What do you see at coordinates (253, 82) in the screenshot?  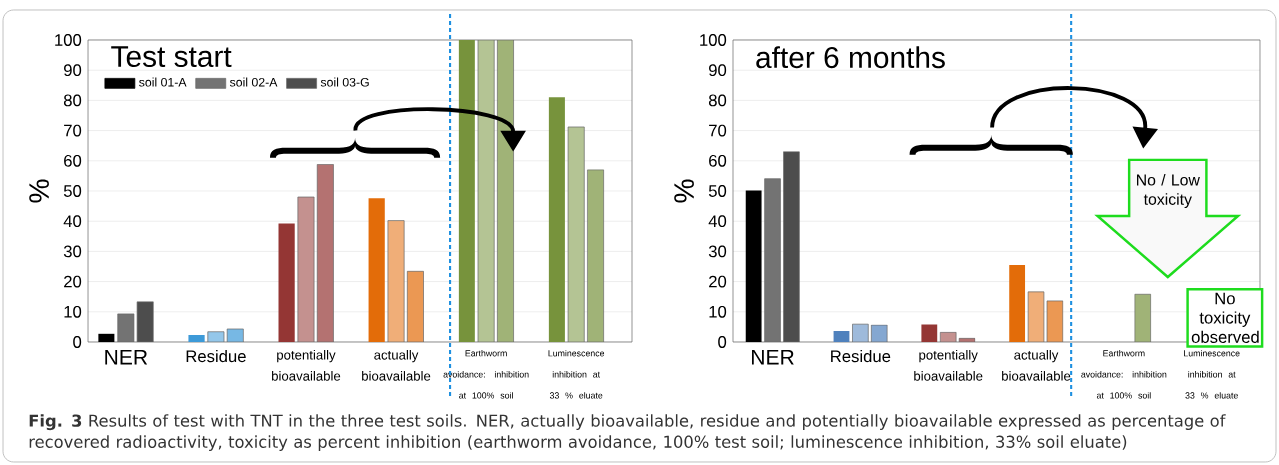 I see `legend-label: soil 02-A` at bounding box center [253, 82].